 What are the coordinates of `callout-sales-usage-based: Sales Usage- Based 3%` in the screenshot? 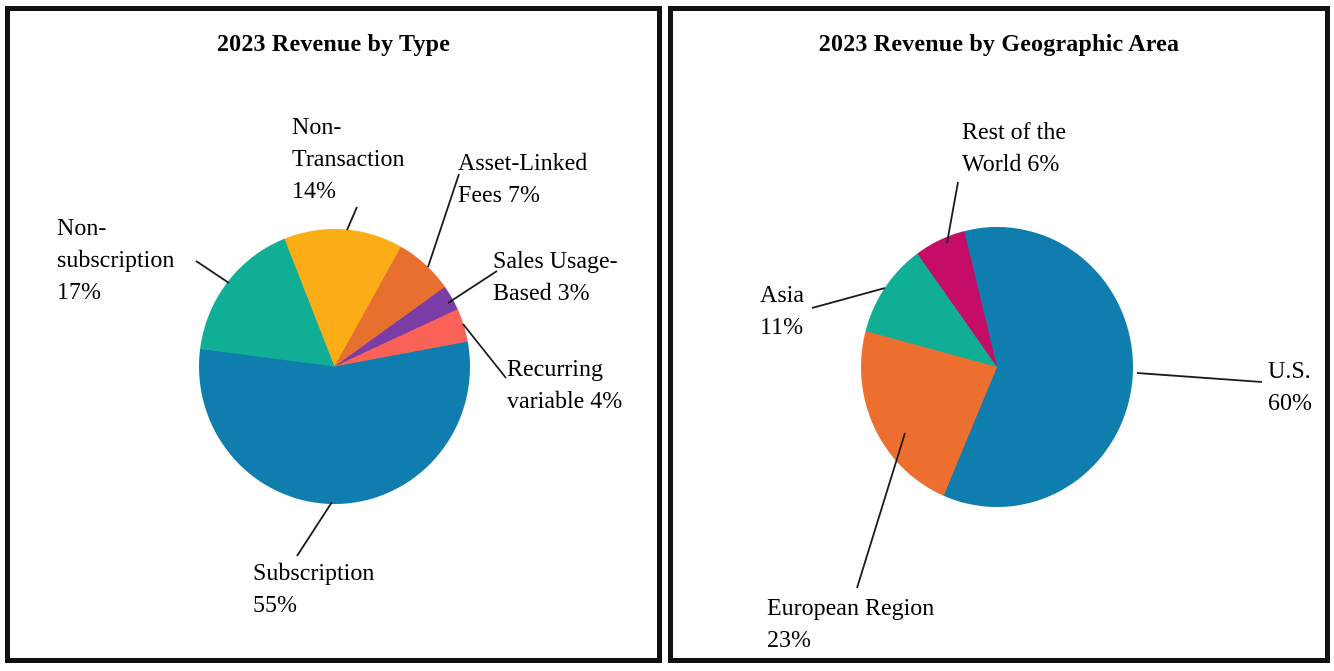 It's located at (555, 277).